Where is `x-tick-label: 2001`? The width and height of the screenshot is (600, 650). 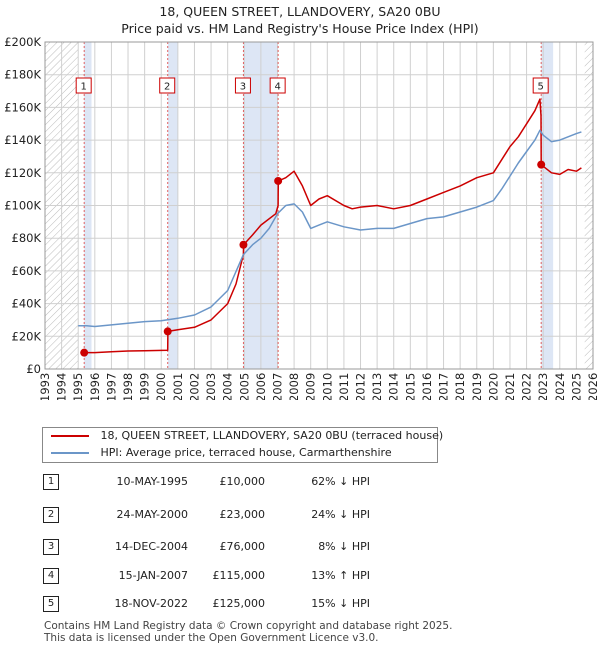 x-tick-label: 2001 is located at coordinates (178, 386).